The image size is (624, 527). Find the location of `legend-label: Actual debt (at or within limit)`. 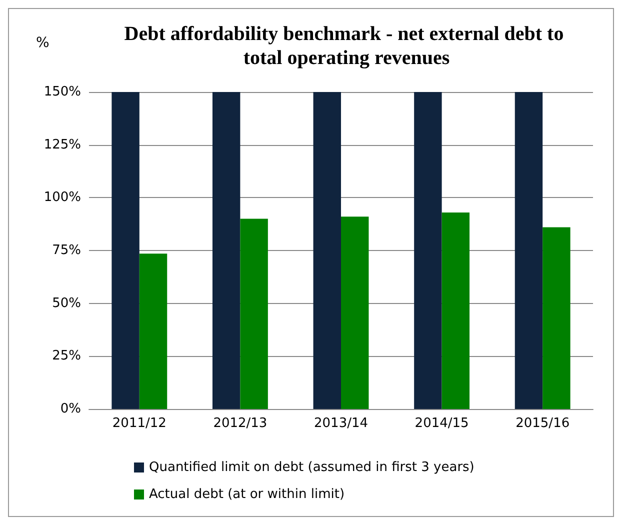

legend-label: Actual debt (at or within limit) is located at coordinates (247, 494).